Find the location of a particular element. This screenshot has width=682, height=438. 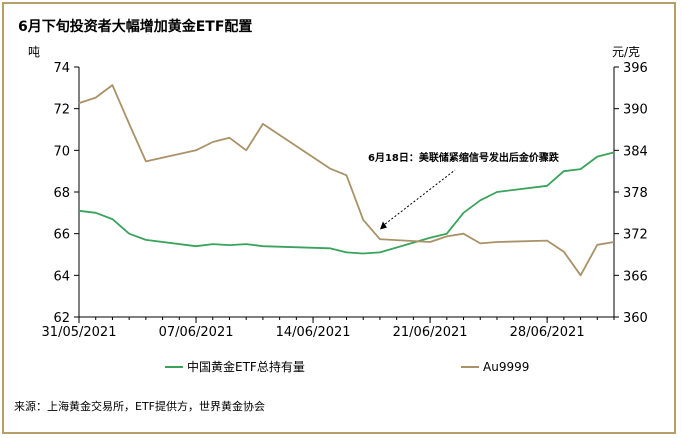

x-tick-label: 14/06/2021 is located at coordinates (313, 332).